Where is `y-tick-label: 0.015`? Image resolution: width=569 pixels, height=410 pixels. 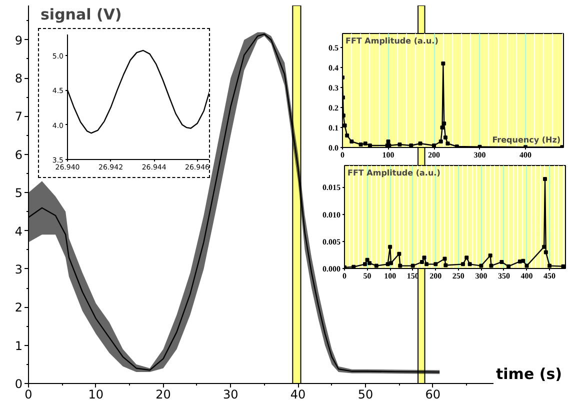 y-tick-label: 0.015 is located at coordinates (331, 187).